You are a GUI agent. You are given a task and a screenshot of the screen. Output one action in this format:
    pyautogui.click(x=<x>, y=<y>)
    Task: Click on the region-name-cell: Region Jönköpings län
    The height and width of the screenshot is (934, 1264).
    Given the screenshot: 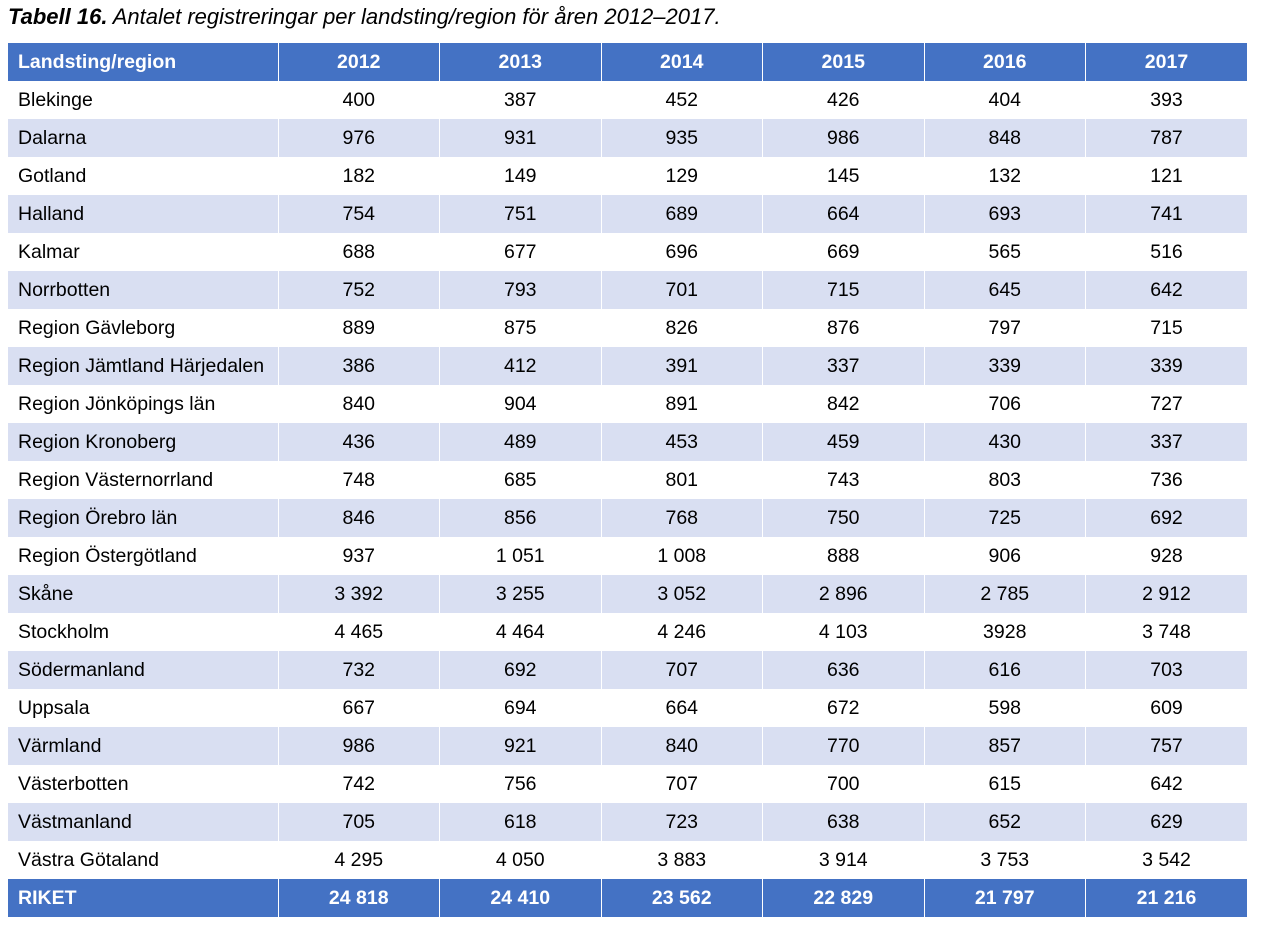 What is the action you would take?
    pyautogui.click(x=143, y=404)
    